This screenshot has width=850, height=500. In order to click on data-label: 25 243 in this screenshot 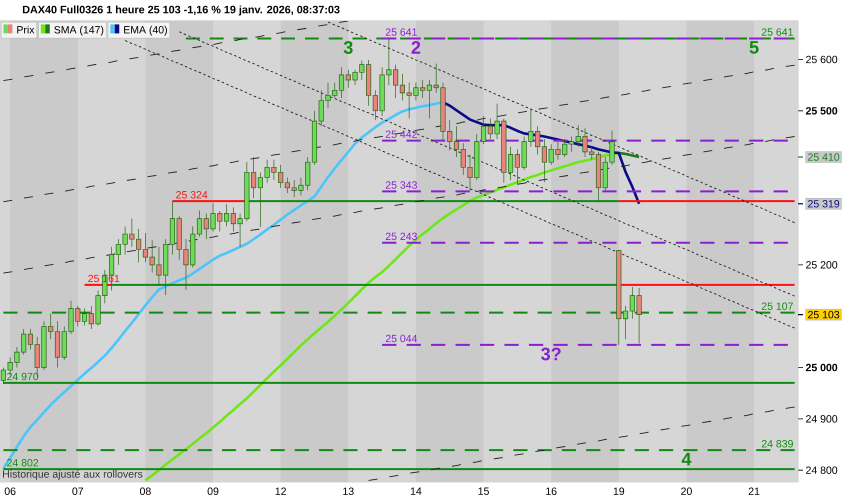, I will do `click(401, 236)`.